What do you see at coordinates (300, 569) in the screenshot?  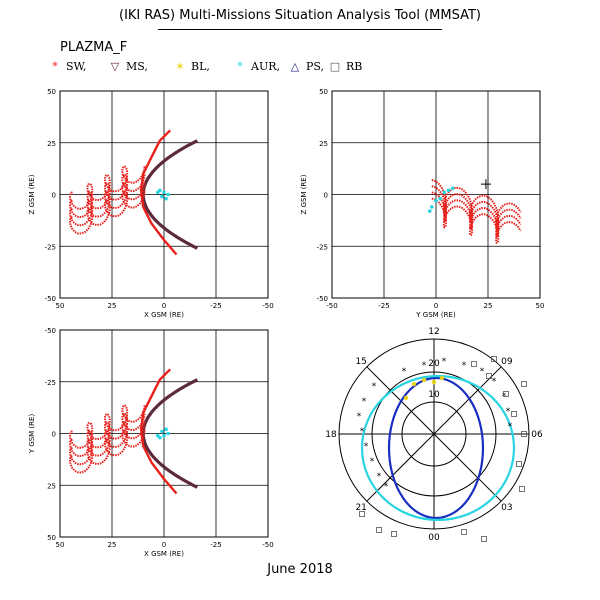 I see `footer-date: June 2018` at bounding box center [300, 569].